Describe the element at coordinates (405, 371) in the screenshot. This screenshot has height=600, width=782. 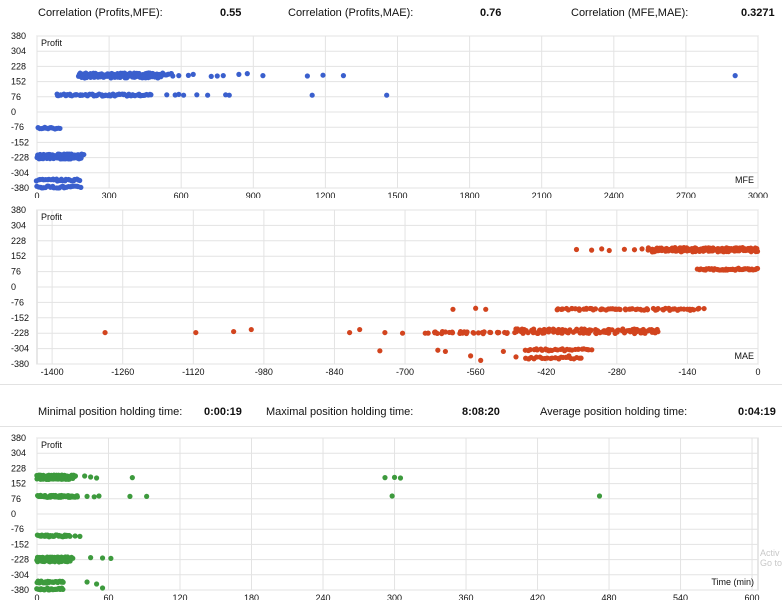
I see `x-tick-label: -700` at that location.